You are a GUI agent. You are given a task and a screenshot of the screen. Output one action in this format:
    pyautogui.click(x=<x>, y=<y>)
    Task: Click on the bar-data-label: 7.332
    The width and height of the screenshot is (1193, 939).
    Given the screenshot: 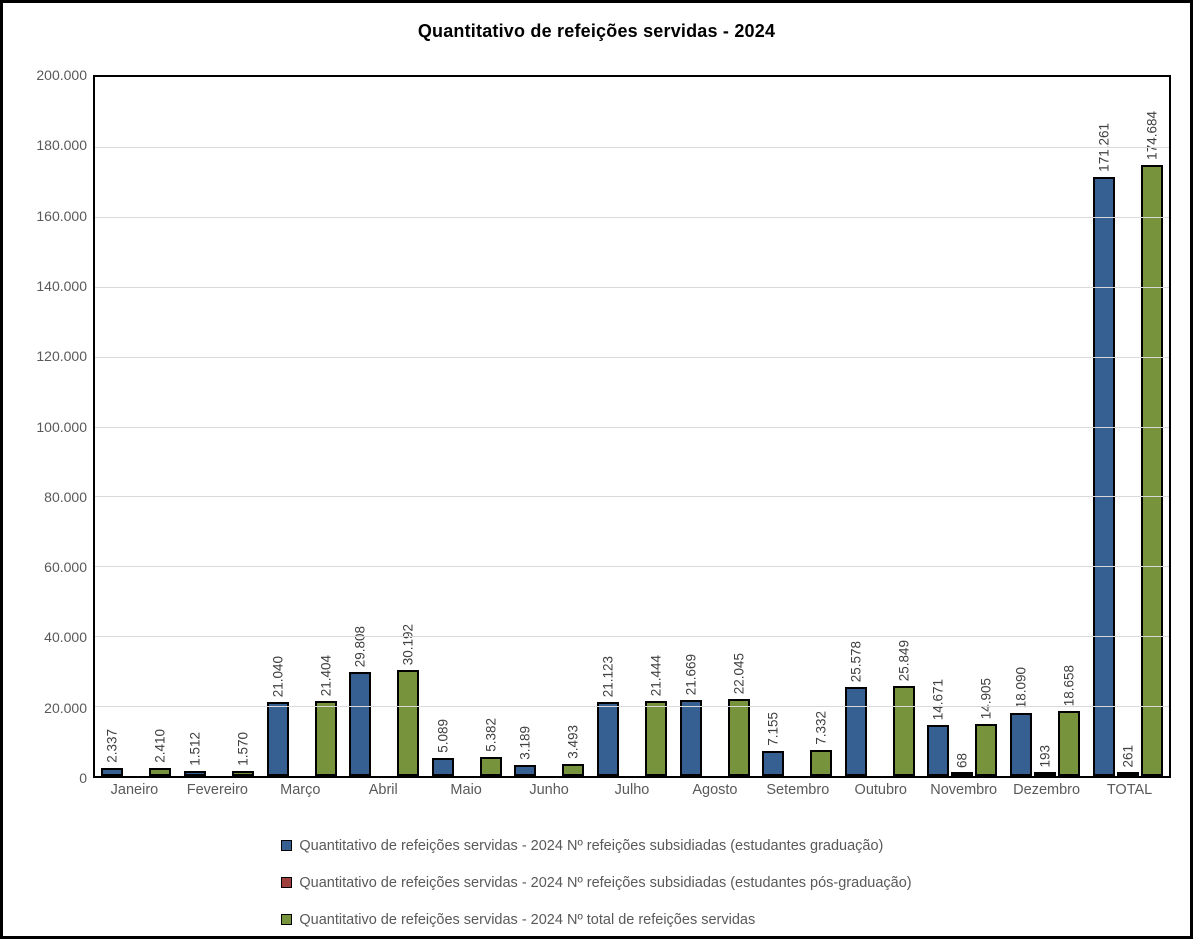 What is the action you would take?
    pyautogui.click(x=821, y=728)
    